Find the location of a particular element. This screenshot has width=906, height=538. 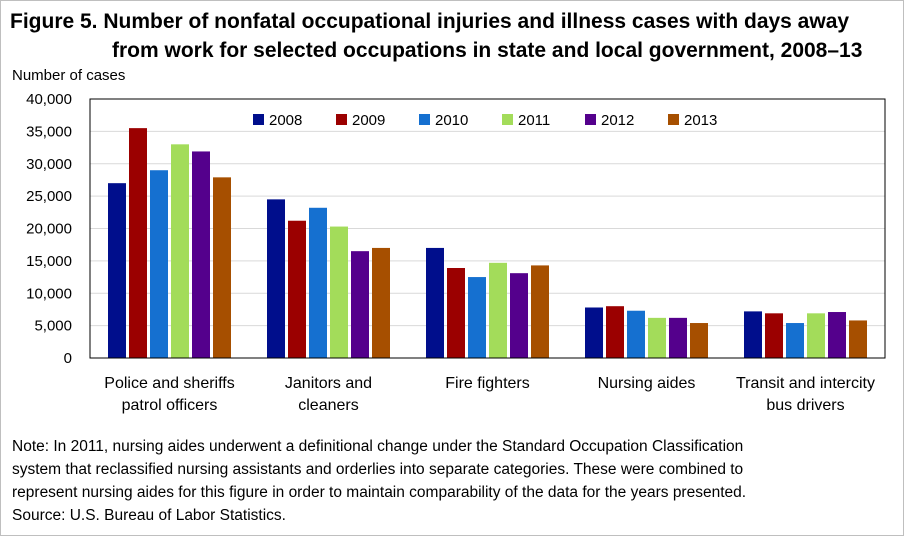

y-tick-label-1: 5,000 is located at coordinates (53, 326).